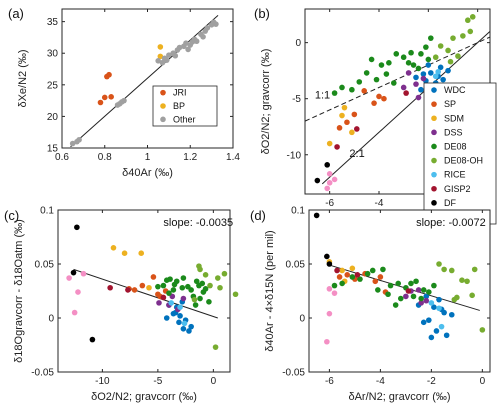 This screenshot has height=416, width=500. What do you see at coordinates (184, 119) in the screenshot?
I see `legend-label: Other` at bounding box center [184, 119].